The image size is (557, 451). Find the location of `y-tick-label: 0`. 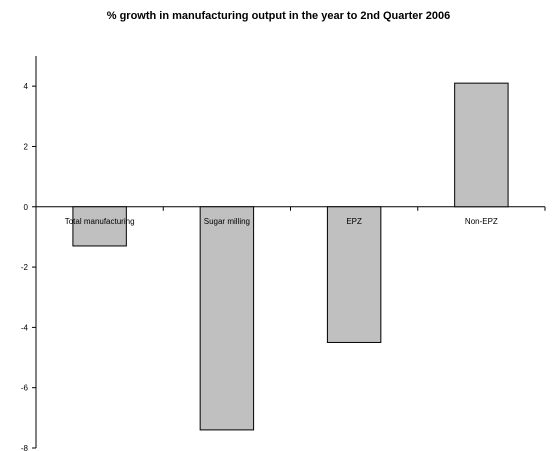

y-tick-label: 0 is located at coordinates (26, 207).